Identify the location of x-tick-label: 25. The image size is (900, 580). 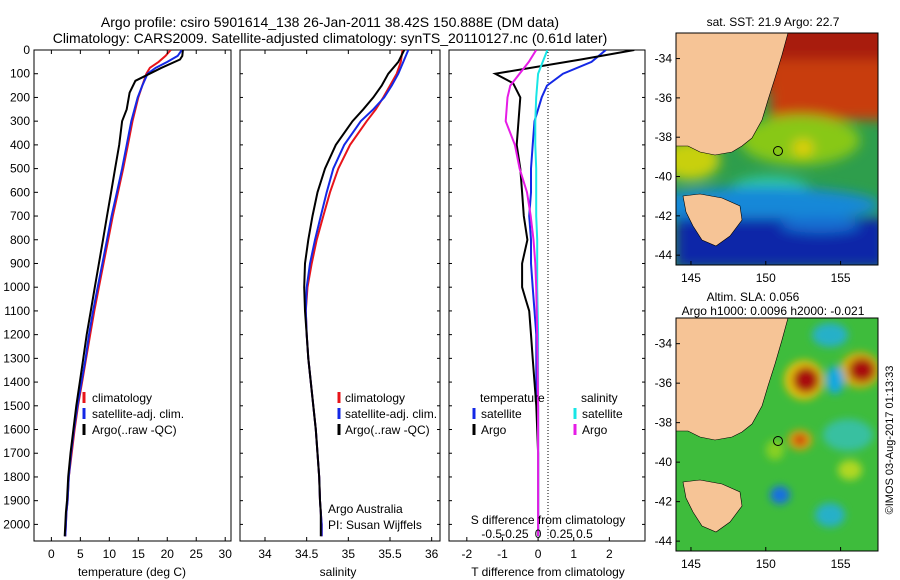
(197, 554).